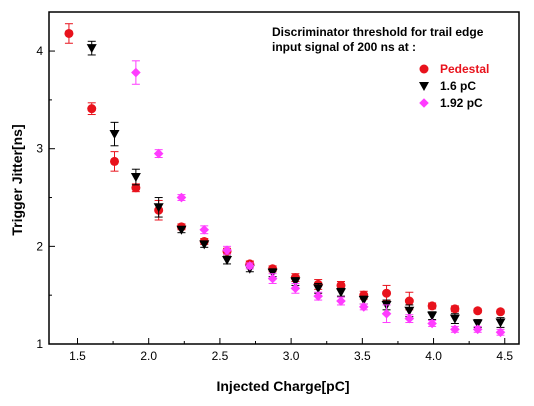 Image resolution: width=534 pixels, height=406 pixels. I want to click on annotation-line-2: input signal of 200 ns at :, so click(344, 47).